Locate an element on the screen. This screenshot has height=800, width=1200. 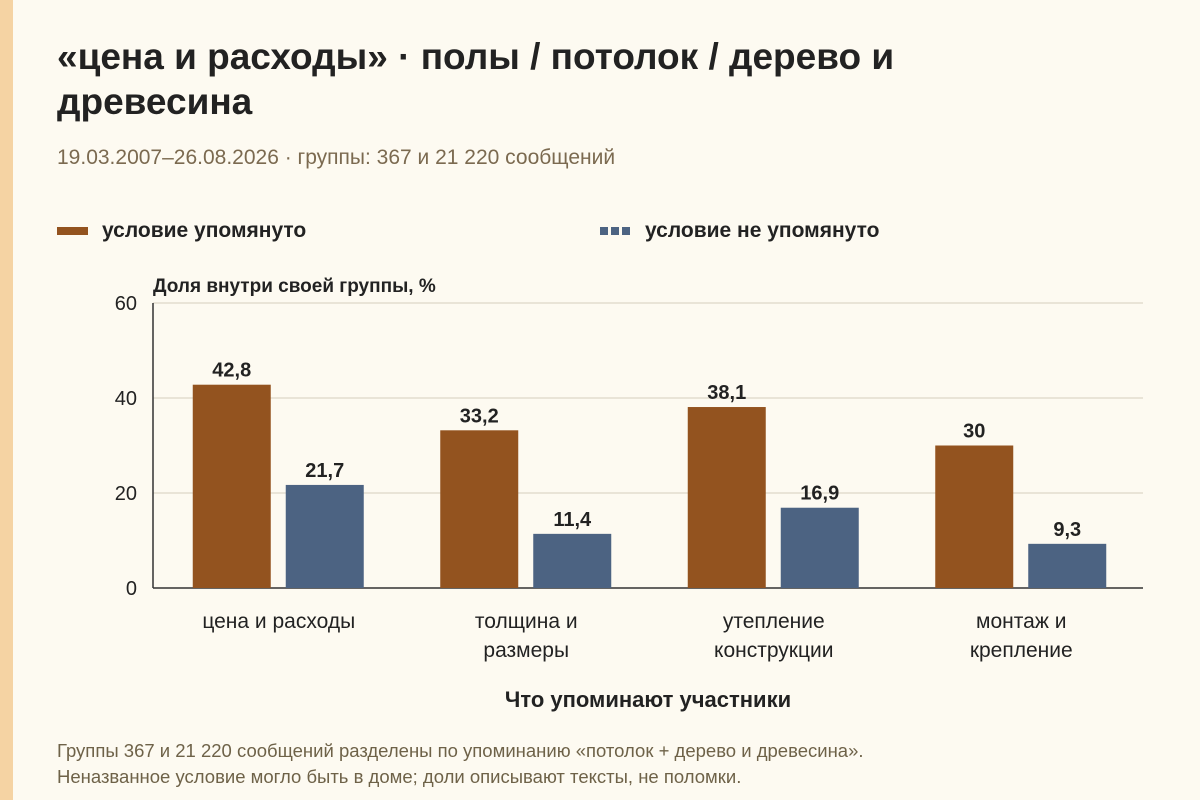
x-tick-label: цена и расходы is located at coordinates (278, 621).